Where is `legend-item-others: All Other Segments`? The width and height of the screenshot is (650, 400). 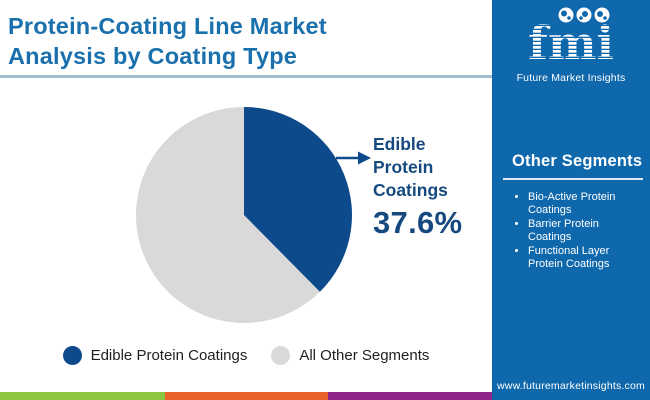
legend-item-others: All Other Segments is located at coordinates (350, 355).